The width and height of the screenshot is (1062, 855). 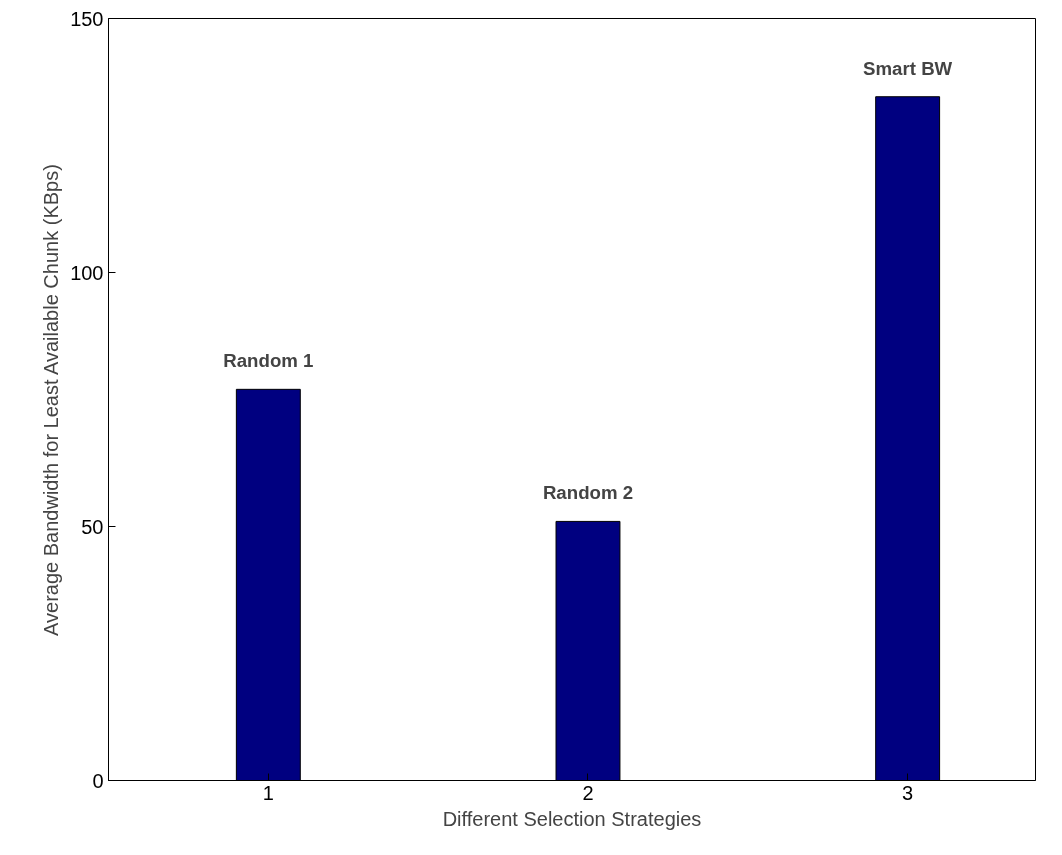 I want to click on y-tick-label: 150, so click(x=87, y=18).